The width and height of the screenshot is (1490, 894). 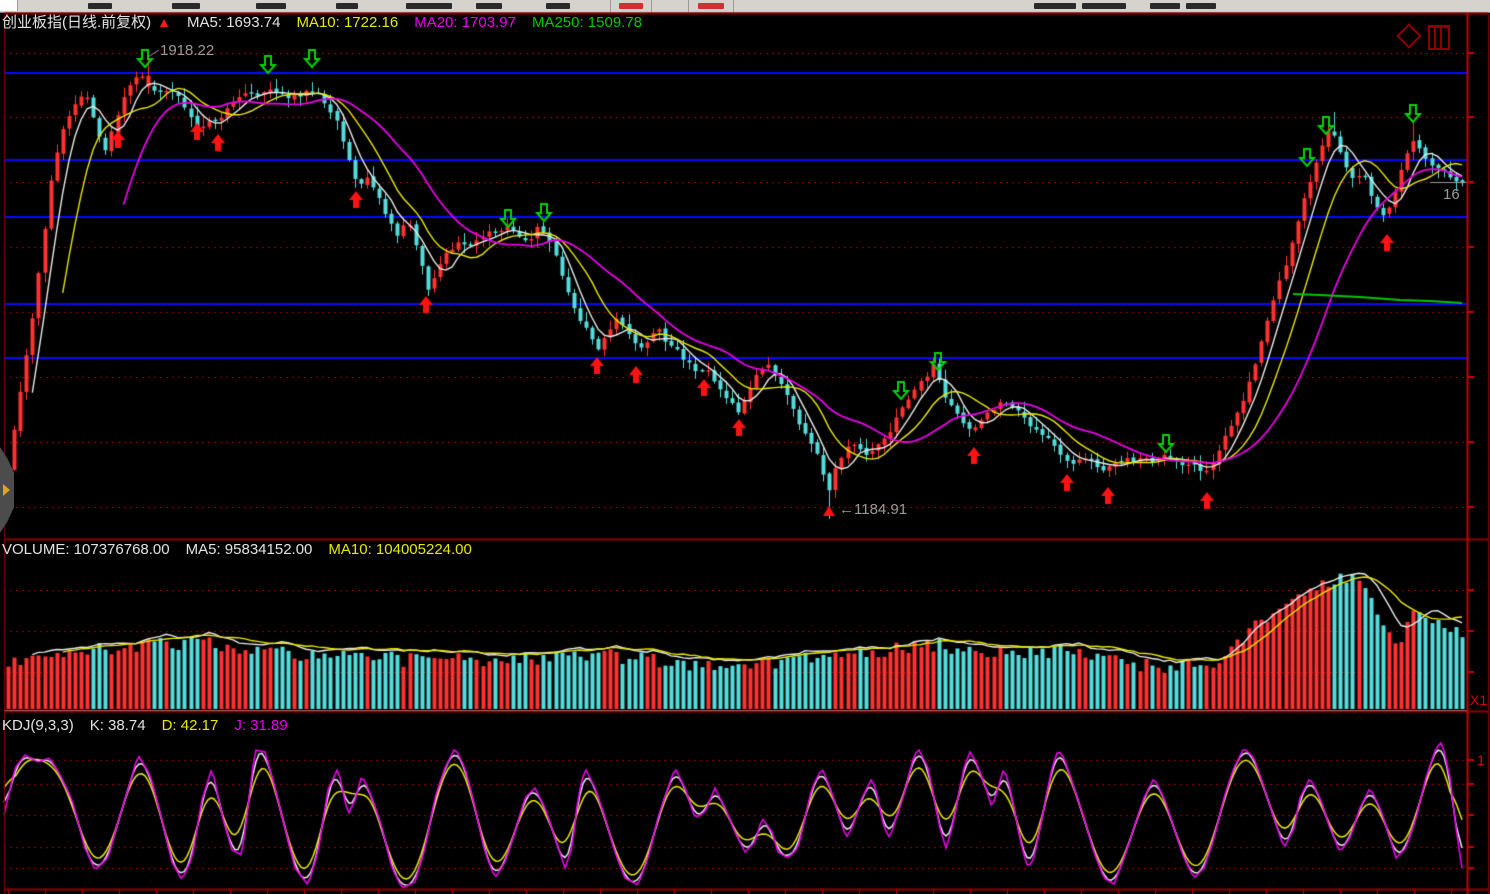 I want to click on volume-ma5-readout: MA5: 95834152.00, so click(x=249, y=549).